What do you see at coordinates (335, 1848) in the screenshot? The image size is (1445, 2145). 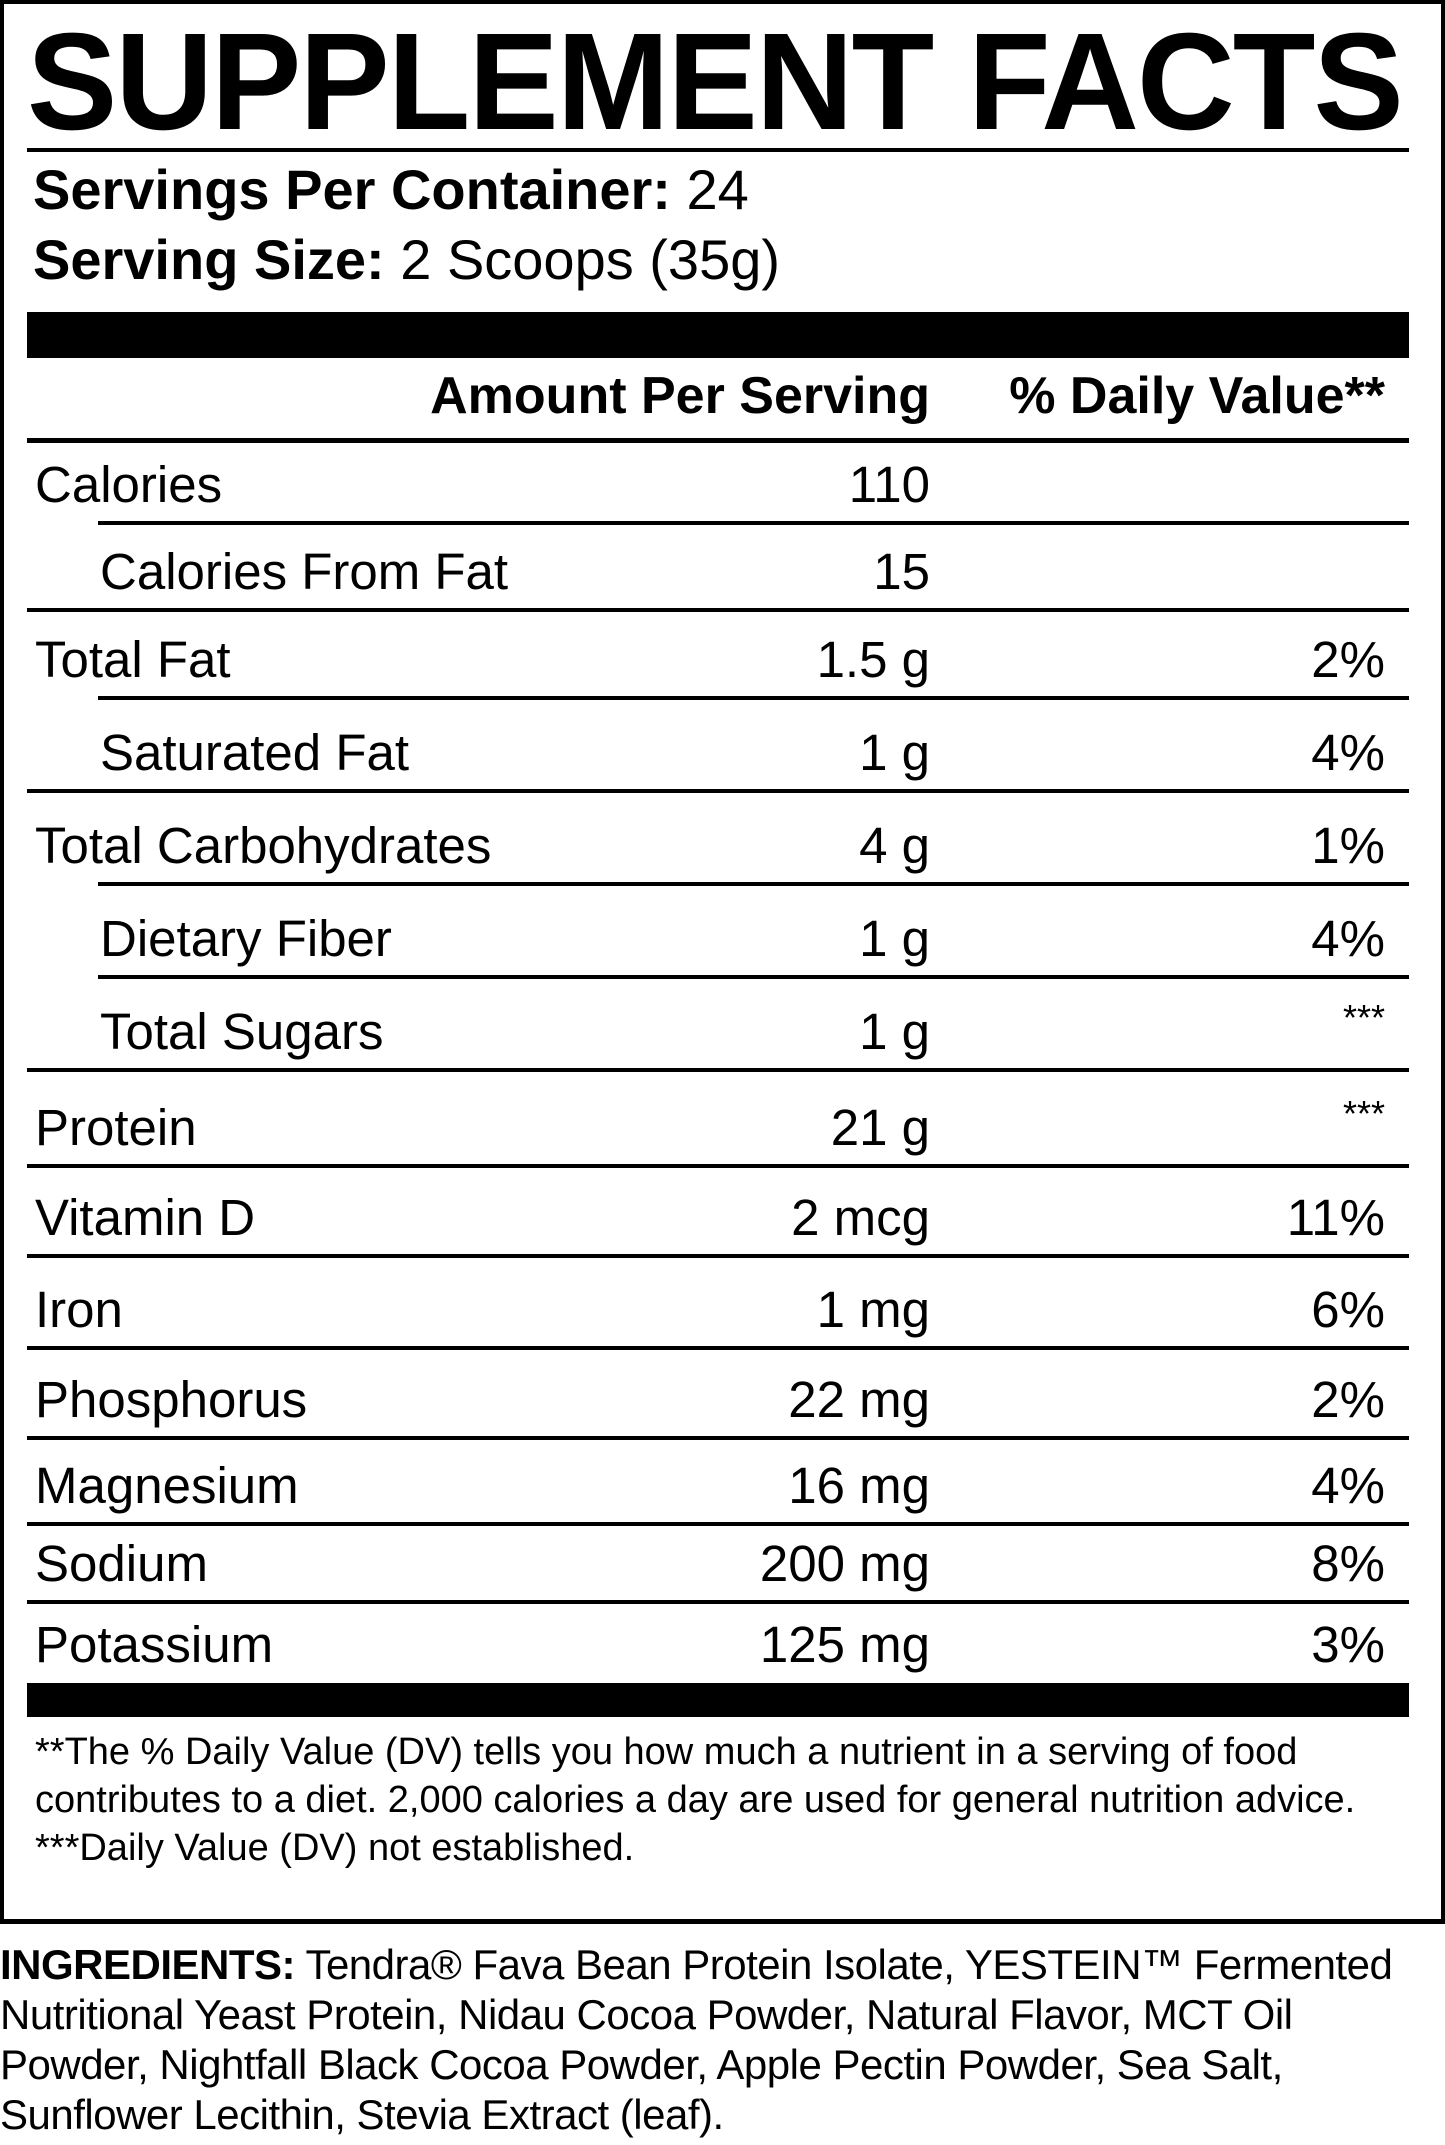 I see `not-established-footnote: ***Daily Value (DV) not established.` at bounding box center [335, 1848].